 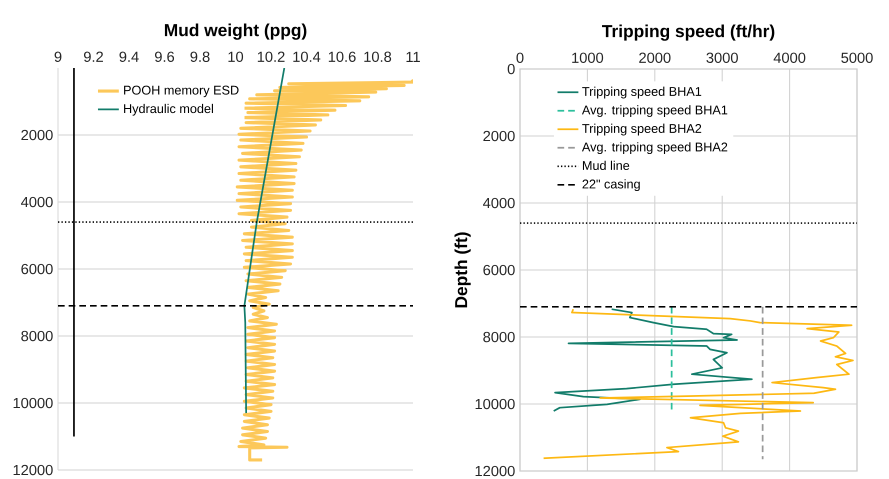 What do you see at coordinates (58, 57) in the screenshot?
I see `x-tick-label: 9` at bounding box center [58, 57].